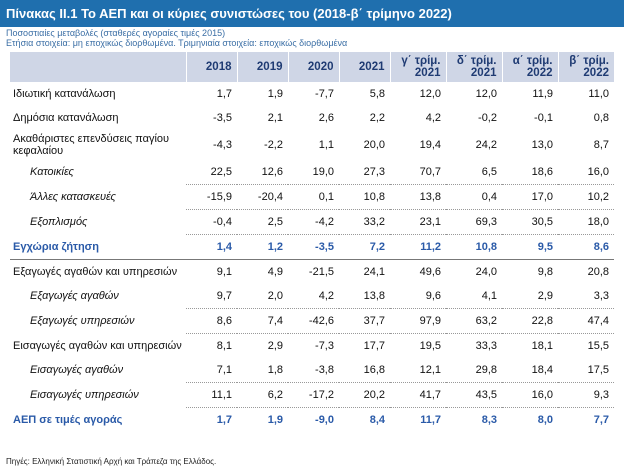 Image resolution: width=624 pixels, height=475 pixels. What do you see at coordinates (64, 94) in the screenshot?
I see `row-label: Ιδιωτική κατανάλωση` at bounding box center [64, 94].